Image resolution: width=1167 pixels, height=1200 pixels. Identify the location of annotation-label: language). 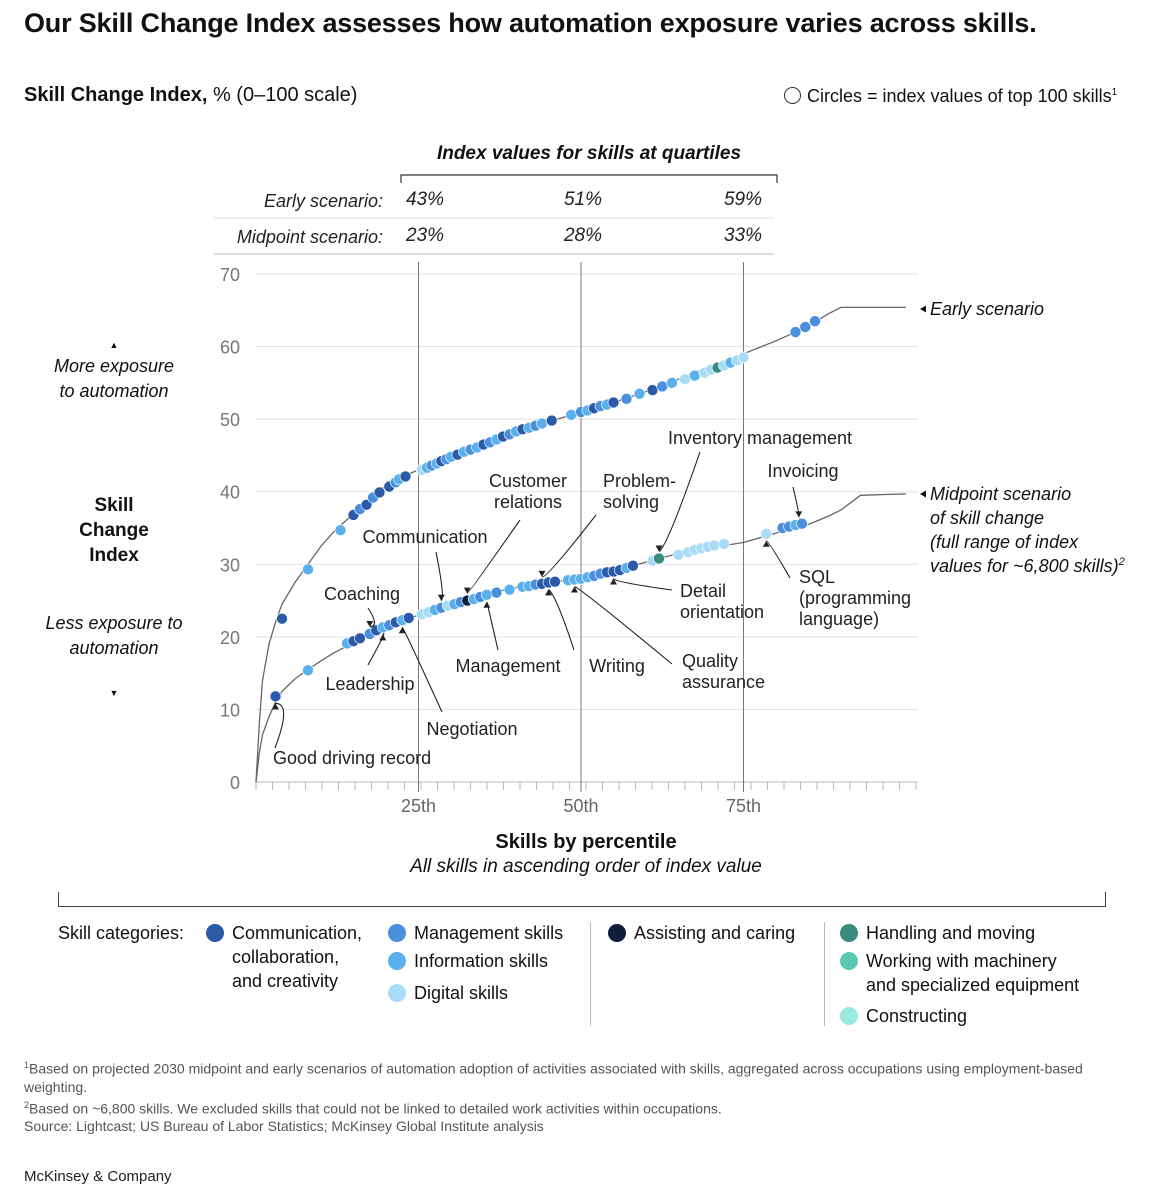
(839, 619).